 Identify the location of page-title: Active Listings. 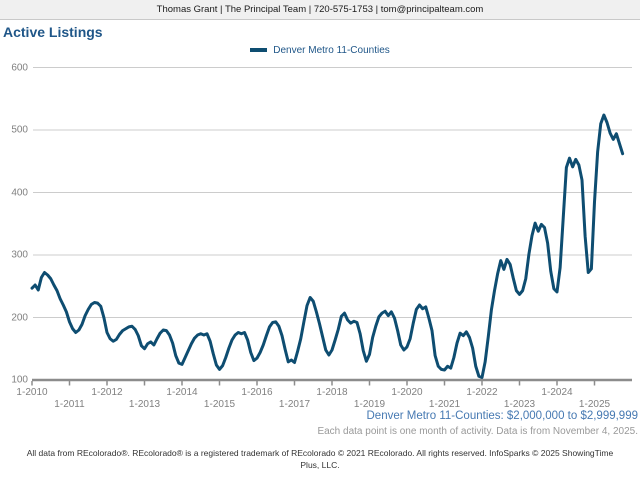
(53, 32).